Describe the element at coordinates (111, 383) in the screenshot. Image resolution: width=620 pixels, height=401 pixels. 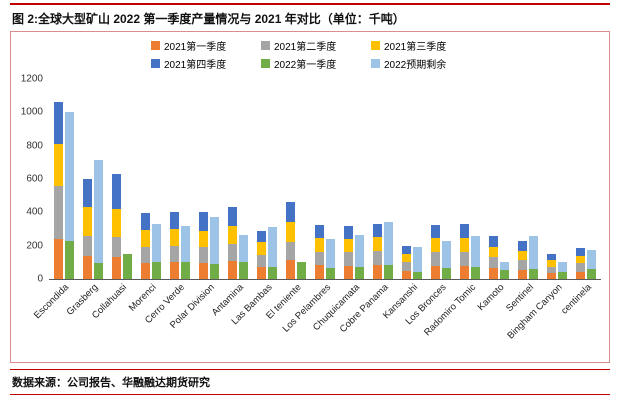
I see `source-note: 数据来源：公司报告、华融融达期货研究` at that location.